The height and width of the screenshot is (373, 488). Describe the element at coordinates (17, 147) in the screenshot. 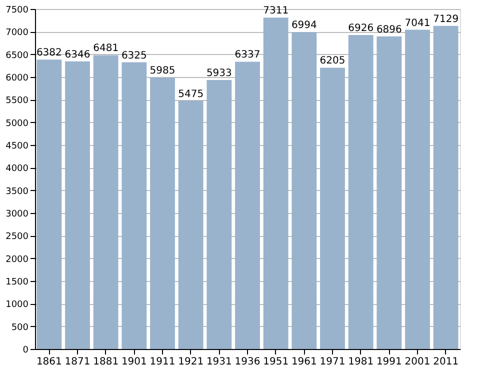

I see `y-tick-label: 4500` at that location.